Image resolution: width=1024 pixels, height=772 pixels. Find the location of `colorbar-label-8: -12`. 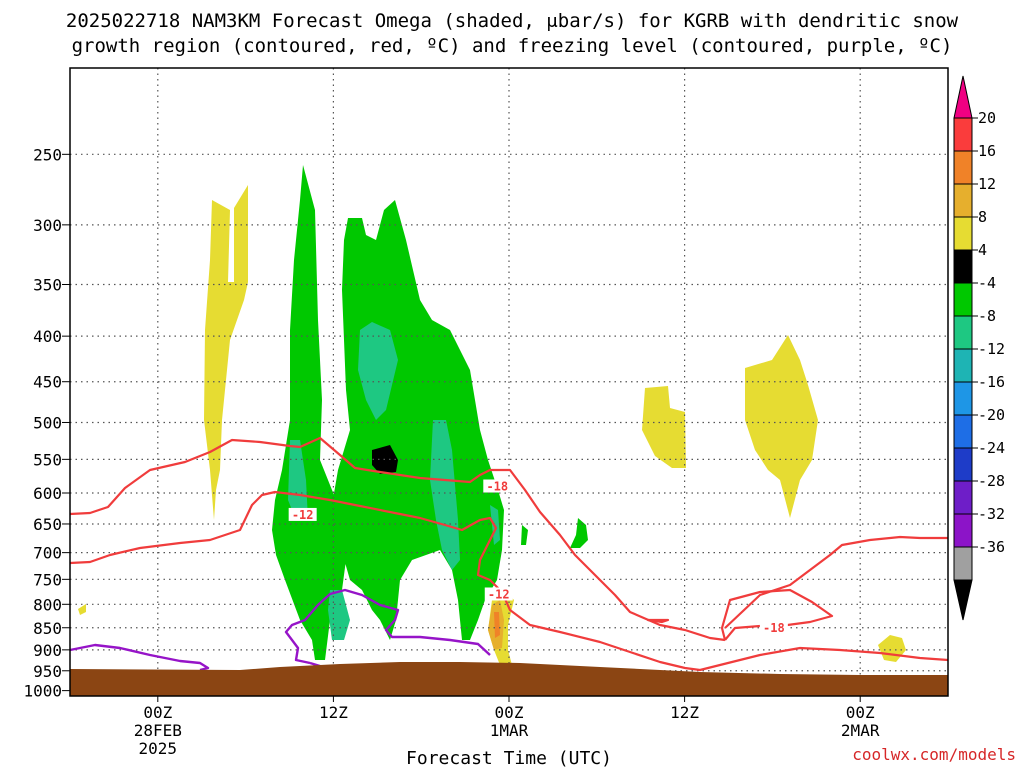

colorbar-label-8: -12 is located at coordinates (991, 349).